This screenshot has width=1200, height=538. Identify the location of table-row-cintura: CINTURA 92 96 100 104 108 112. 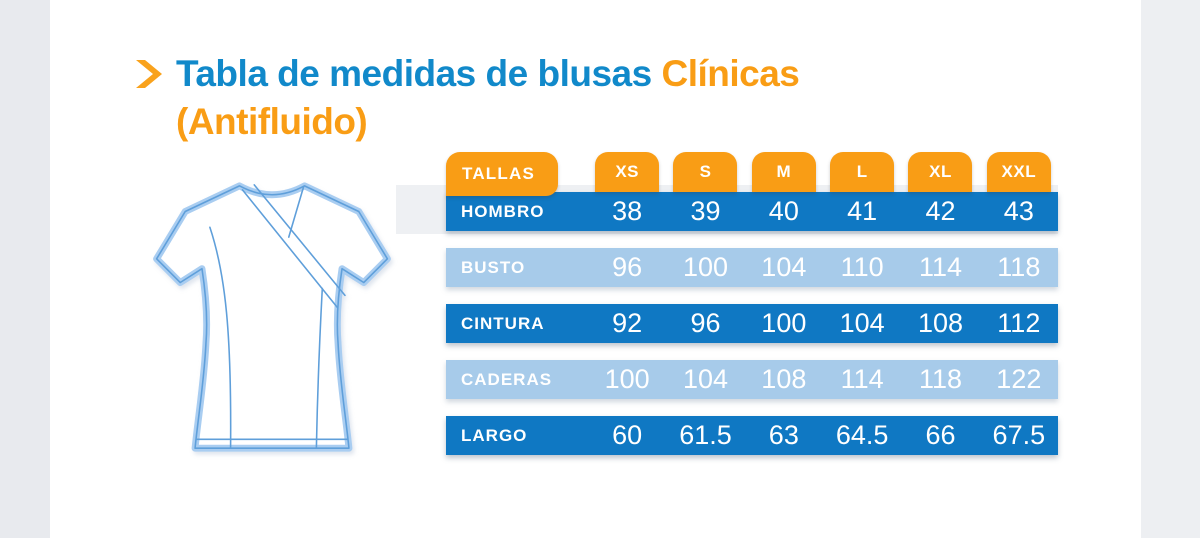
(752, 323).